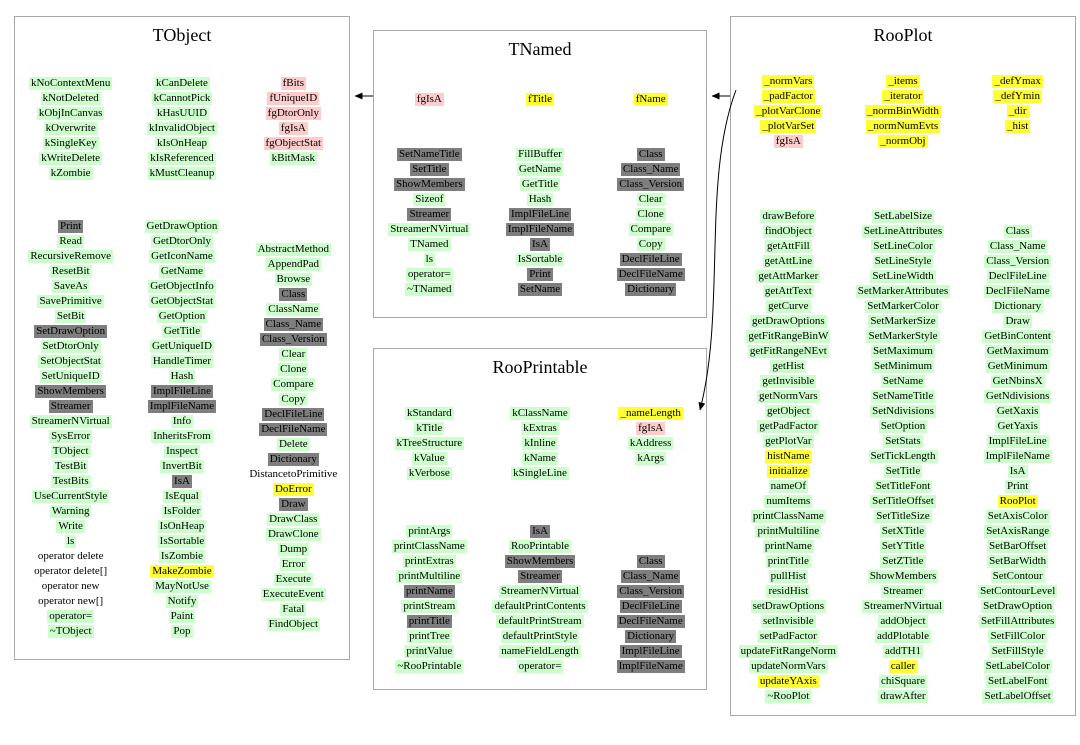 This screenshot has width=1080, height=745. Describe the element at coordinates (182, 586) in the screenshot. I see `member-item: MayNotUse` at that location.